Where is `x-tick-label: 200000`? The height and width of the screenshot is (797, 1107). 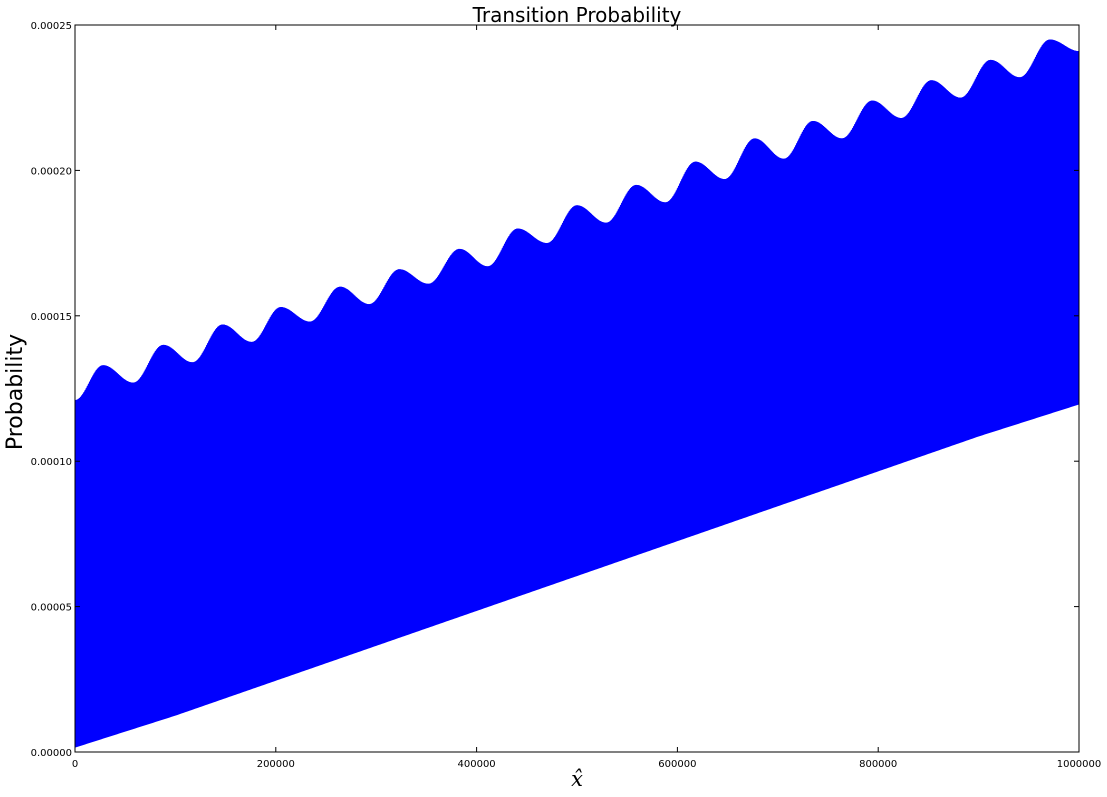 x-tick-label: 200000 is located at coordinates (276, 764).